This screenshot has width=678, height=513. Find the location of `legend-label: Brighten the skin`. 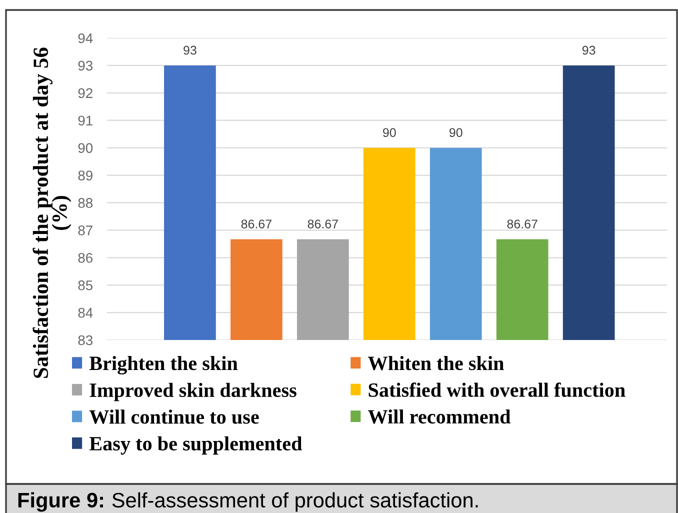

legend-label: Brighten the skin is located at coordinates (163, 365).